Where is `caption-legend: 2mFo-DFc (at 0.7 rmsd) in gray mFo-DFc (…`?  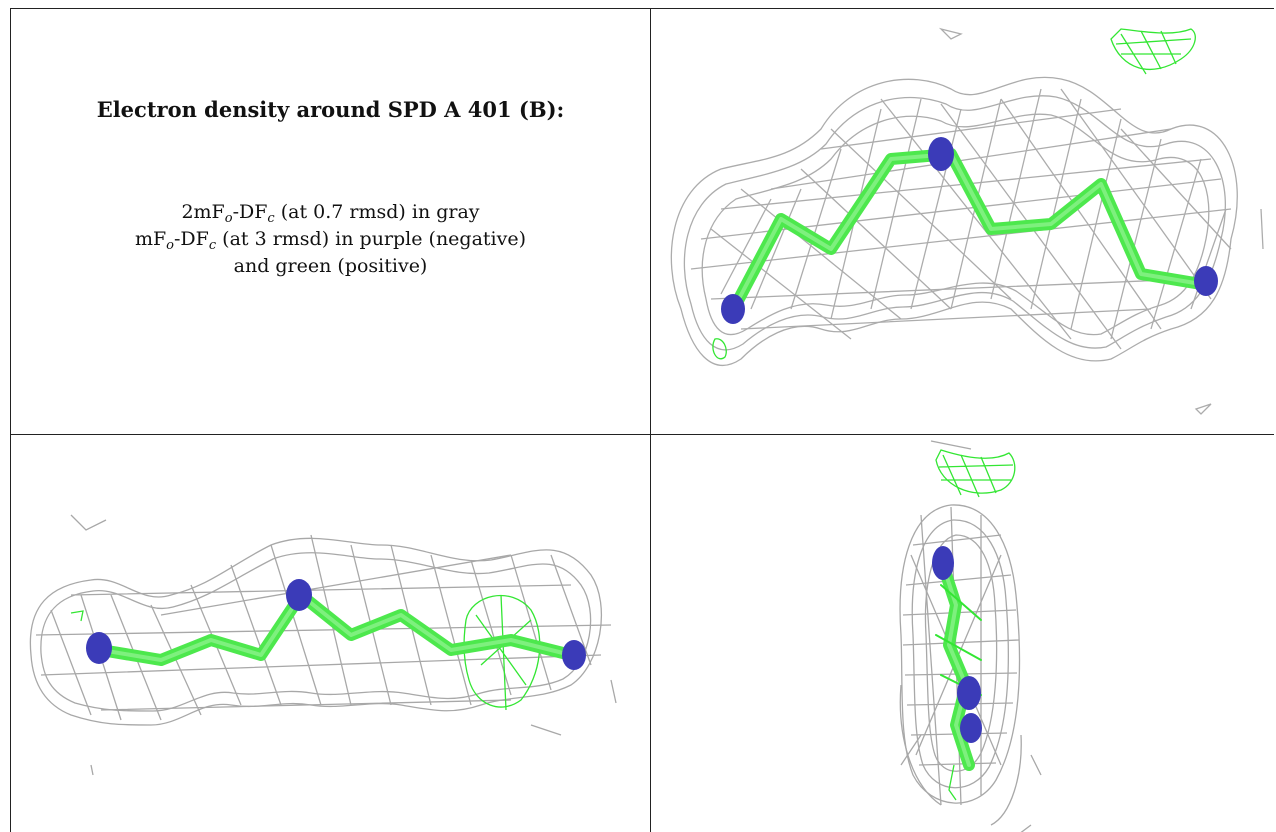
caption-legend: 2mFo-DFc (at 0.7 rmsd) in gray mFo-DFc (… is located at coordinates (330, 239).